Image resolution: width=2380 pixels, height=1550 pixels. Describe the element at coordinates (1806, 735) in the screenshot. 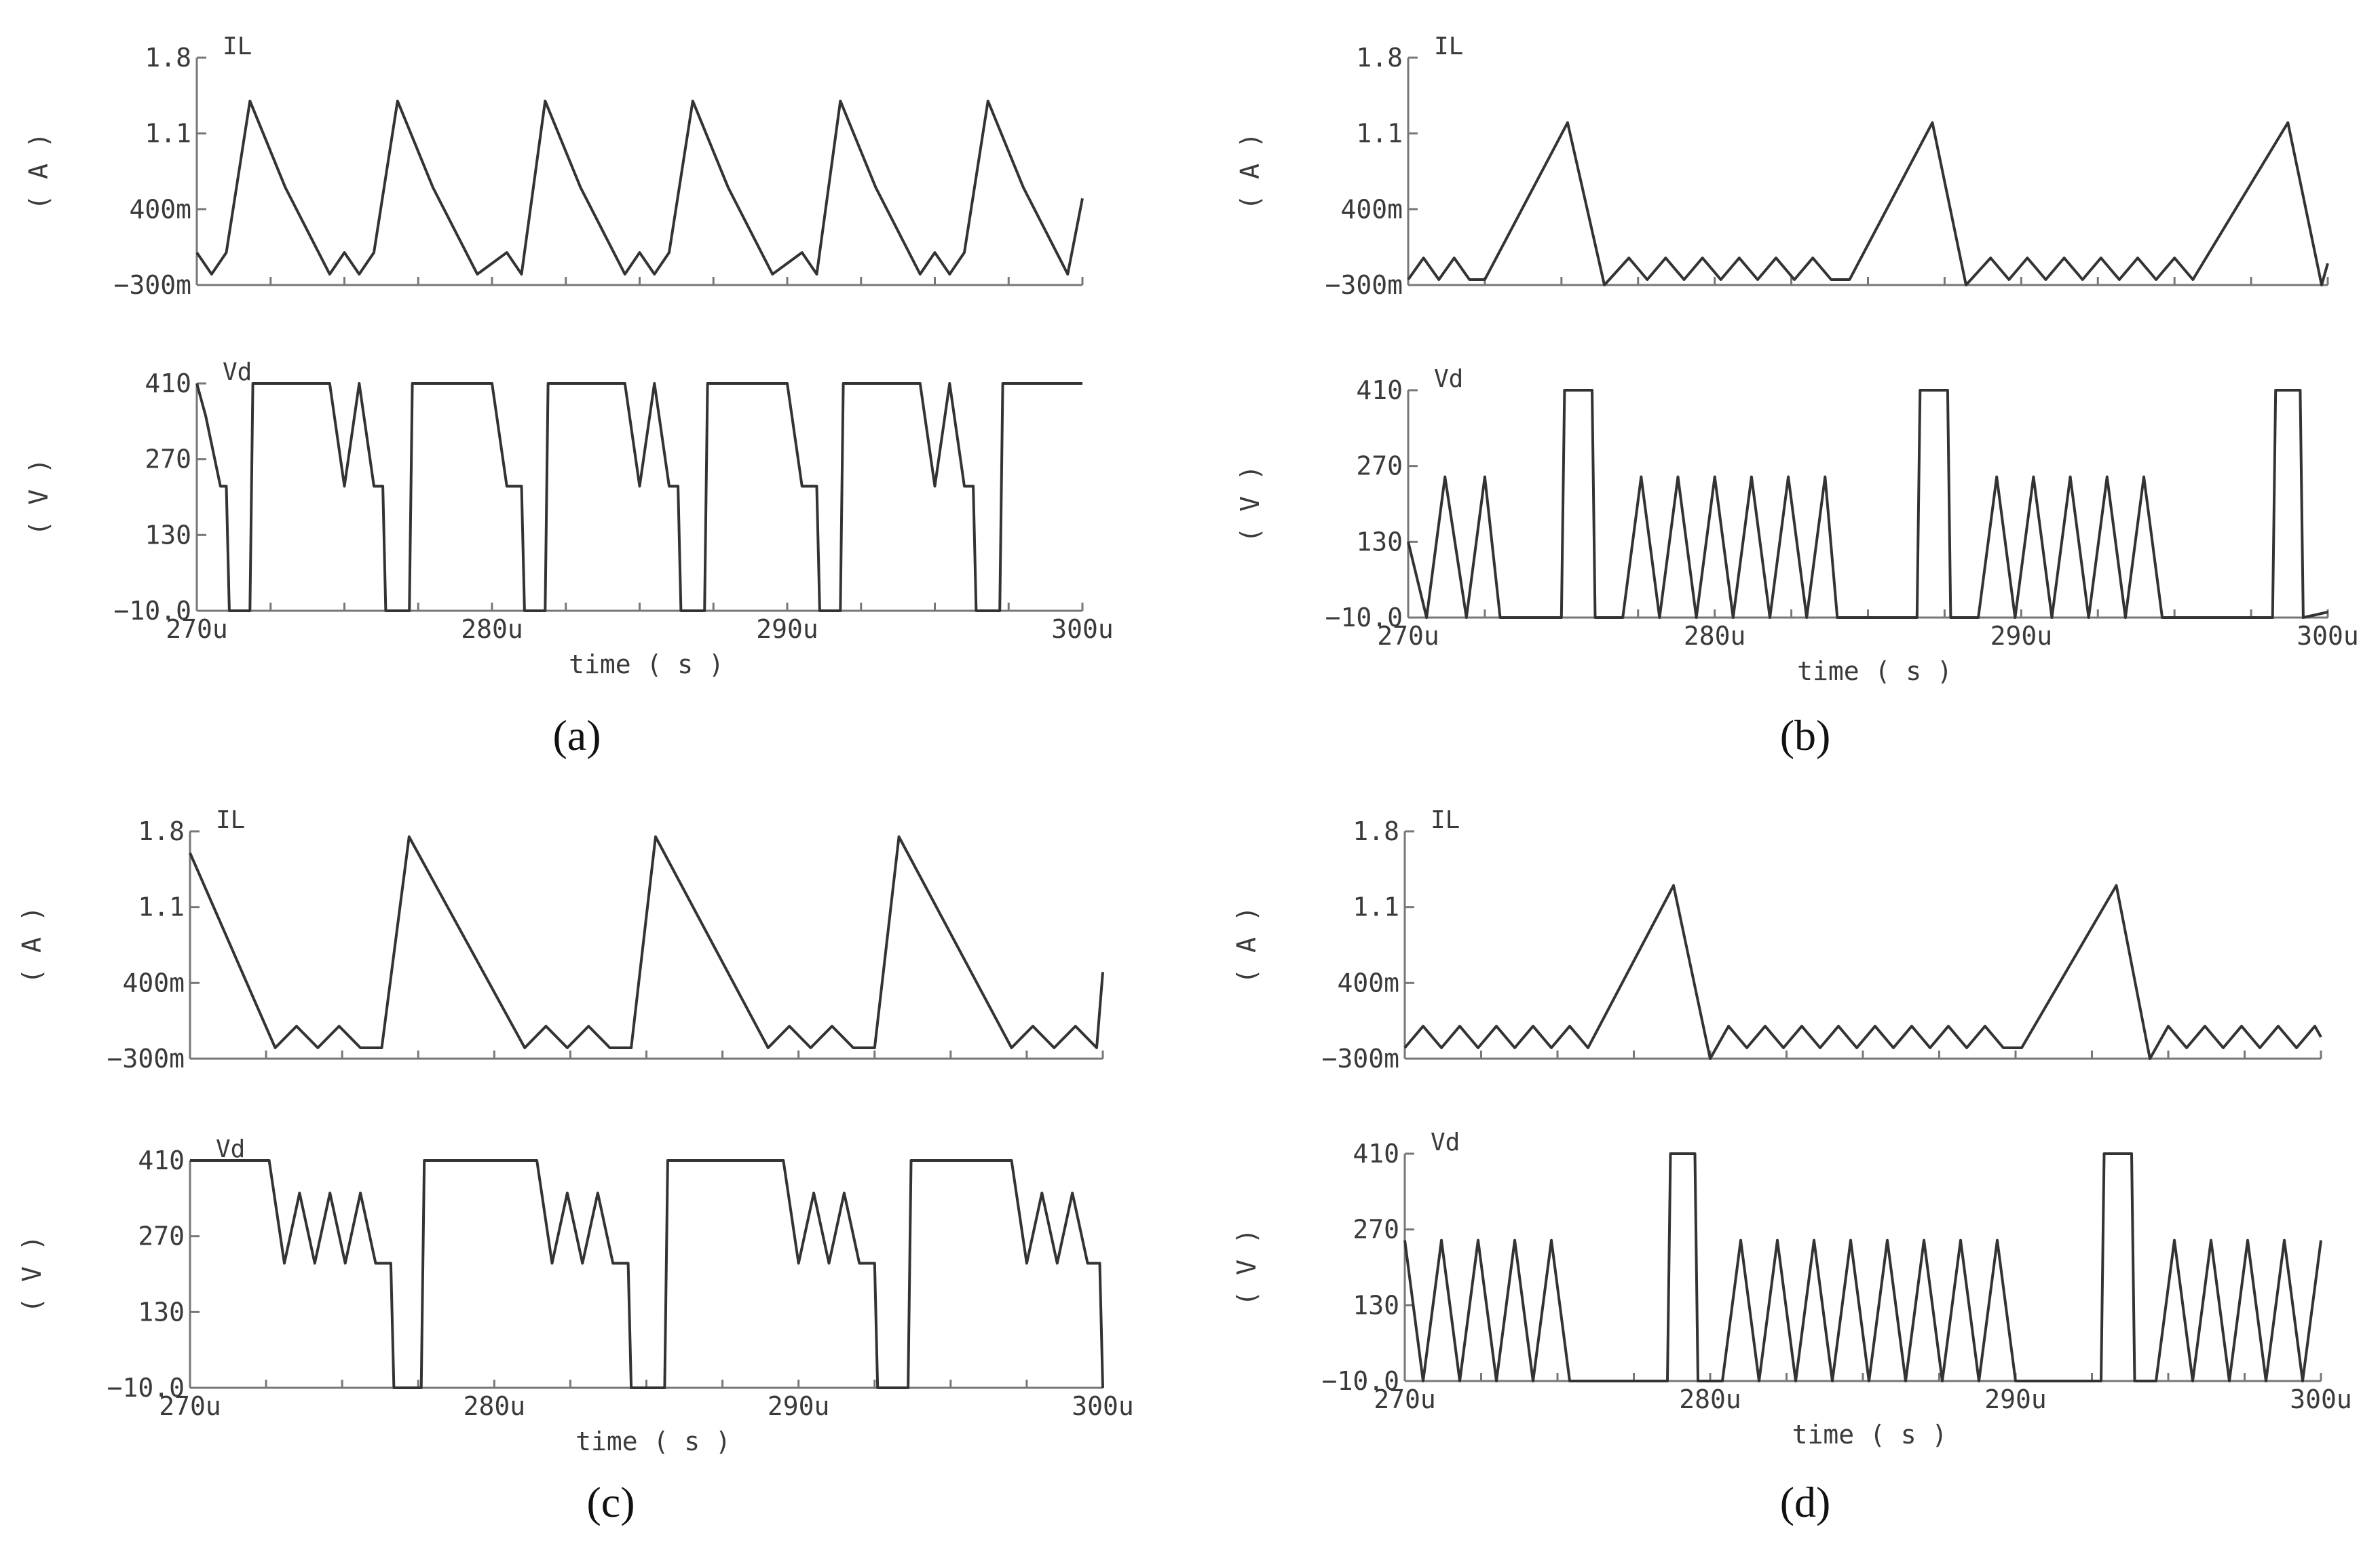

I see `panel-caption: (b)` at that location.